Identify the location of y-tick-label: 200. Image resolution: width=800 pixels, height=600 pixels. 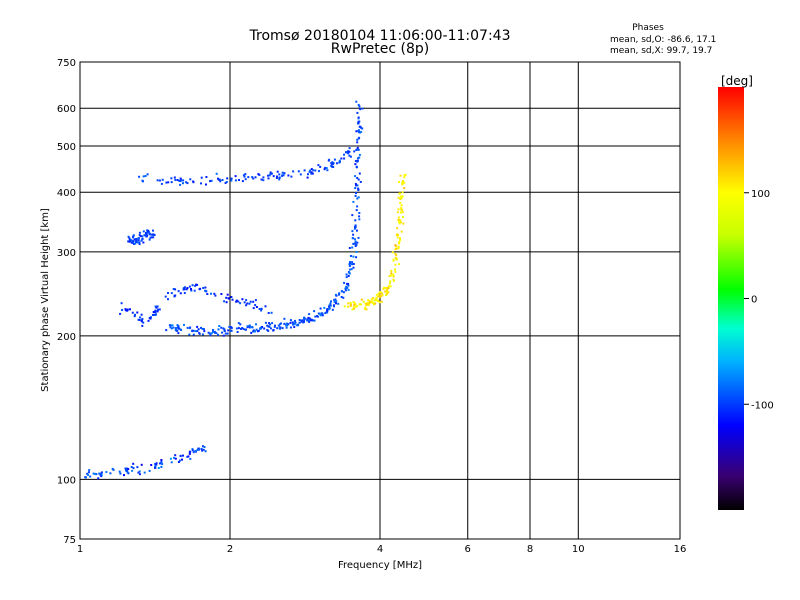
(66, 337).